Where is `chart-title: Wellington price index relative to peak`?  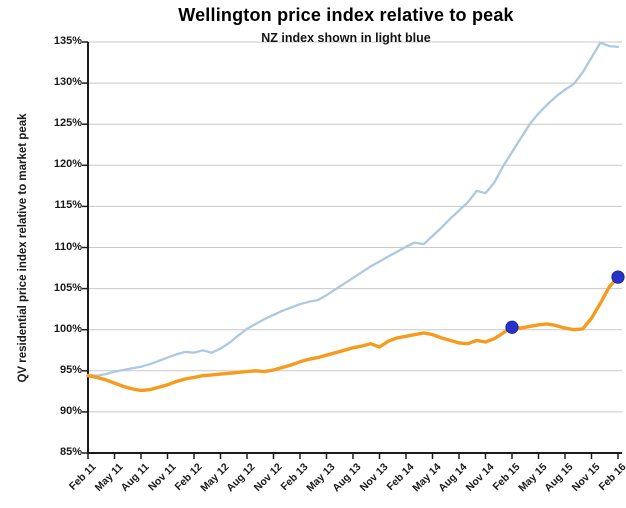 chart-title: Wellington price index relative to peak is located at coordinates (346, 15).